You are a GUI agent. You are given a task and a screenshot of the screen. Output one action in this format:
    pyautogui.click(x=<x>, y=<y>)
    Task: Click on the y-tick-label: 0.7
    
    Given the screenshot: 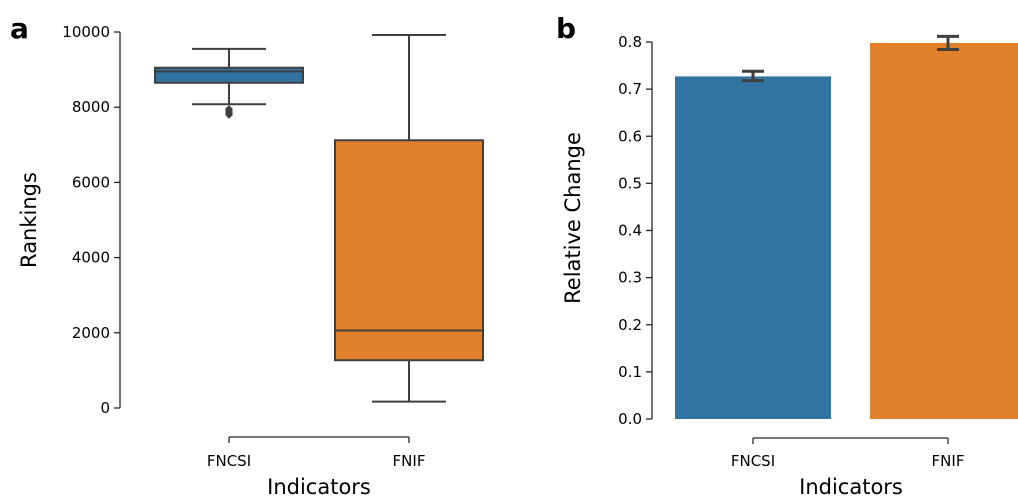 What is the action you would take?
    pyautogui.click(x=630, y=89)
    